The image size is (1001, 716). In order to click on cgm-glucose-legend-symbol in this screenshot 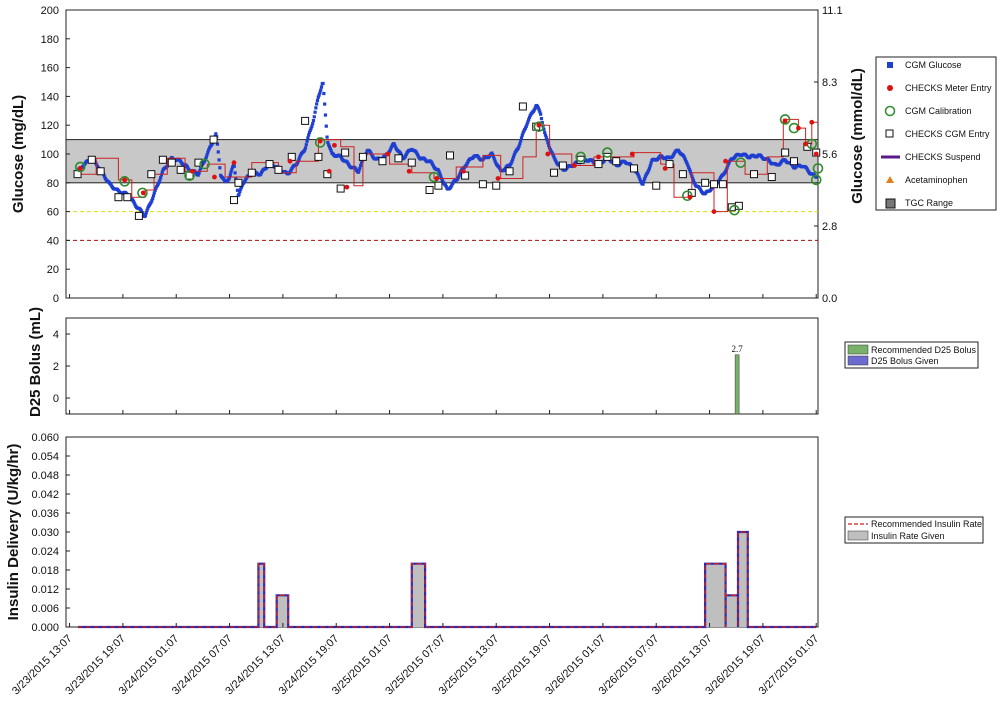, I will do `click(890, 65)`.